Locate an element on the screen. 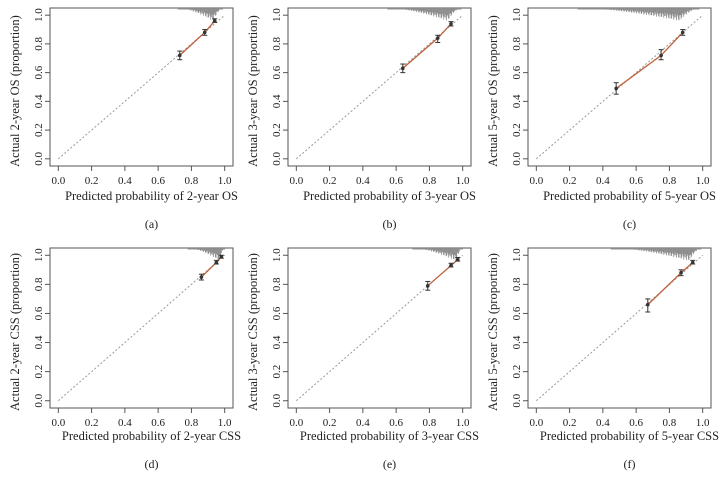 The width and height of the screenshot is (726, 494). y-axis-label: Actual 2-year OS (proportion) is located at coordinates (15, 91).